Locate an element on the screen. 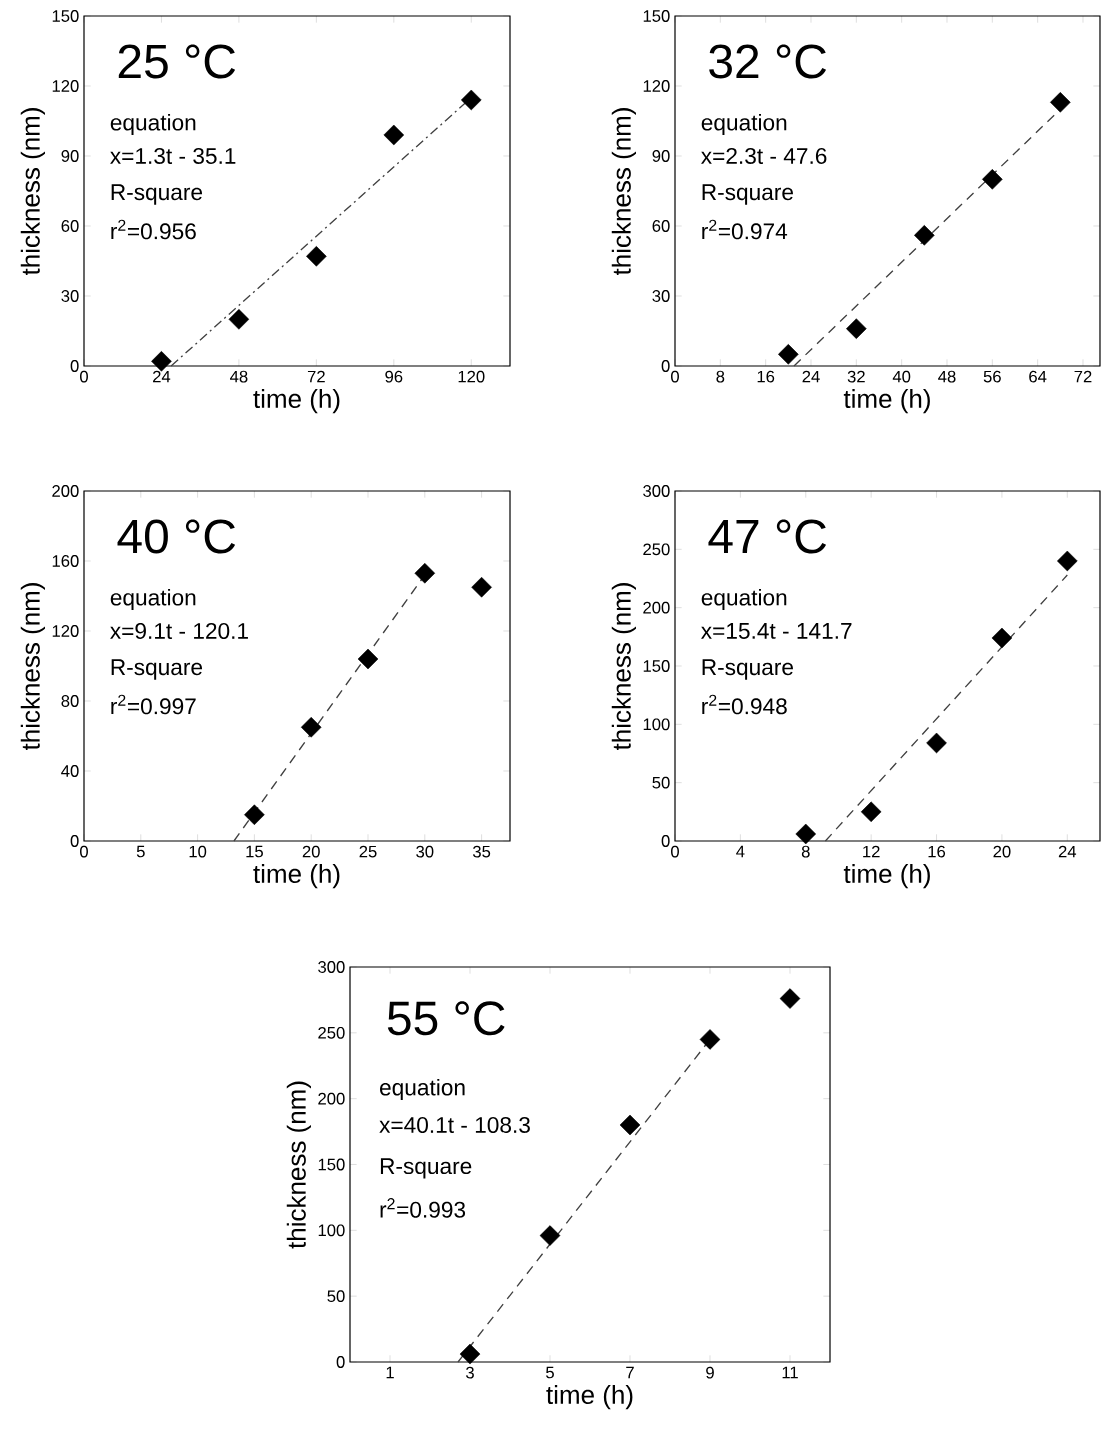 The image size is (1105, 1435). annotation: x=40.1t - 108.3 is located at coordinates (454, 1125).